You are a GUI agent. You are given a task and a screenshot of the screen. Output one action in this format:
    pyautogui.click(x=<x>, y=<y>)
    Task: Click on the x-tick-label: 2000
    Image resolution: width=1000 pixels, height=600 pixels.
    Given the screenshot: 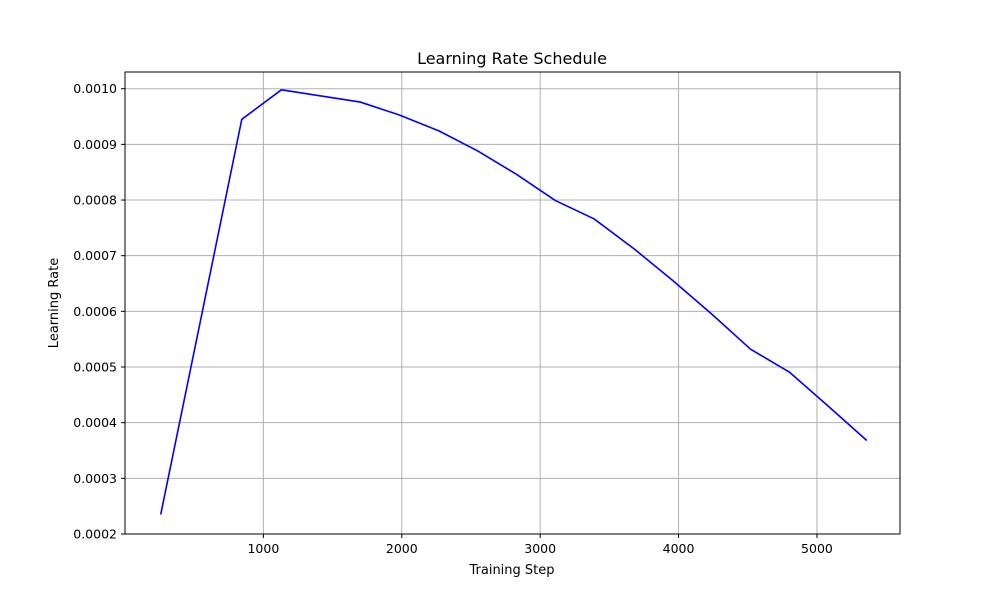 What is the action you would take?
    pyautogui.click(x=402, y=548)
    